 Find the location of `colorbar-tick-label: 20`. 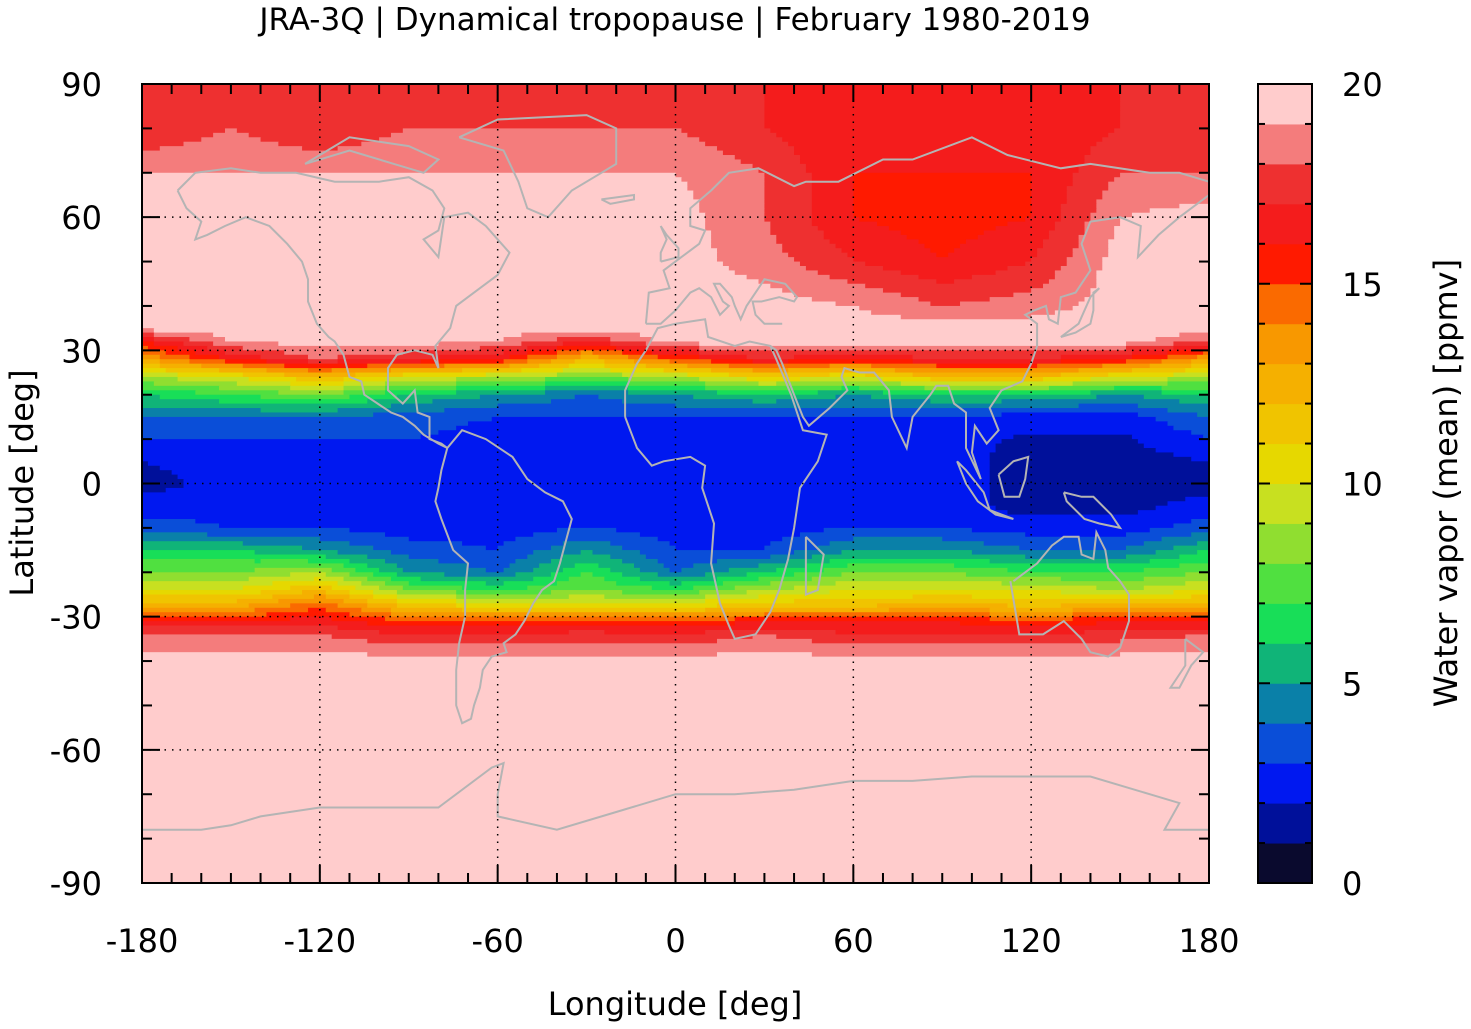

colorbar-tick-label: 20 is located at coordinates (1362, 85).